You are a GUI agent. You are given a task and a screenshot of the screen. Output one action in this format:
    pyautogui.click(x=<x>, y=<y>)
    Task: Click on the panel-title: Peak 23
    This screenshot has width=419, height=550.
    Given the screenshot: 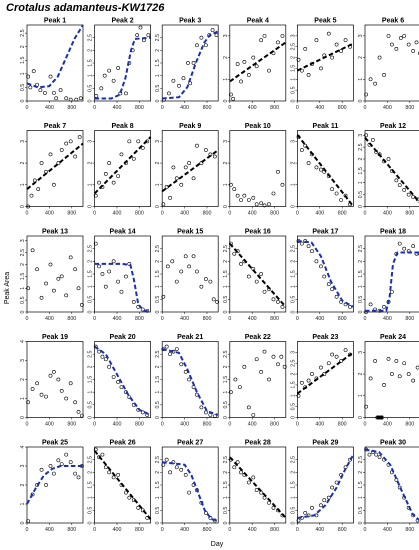 What is the action you would take?
    pyautogui.click(x=325, y=337)
    